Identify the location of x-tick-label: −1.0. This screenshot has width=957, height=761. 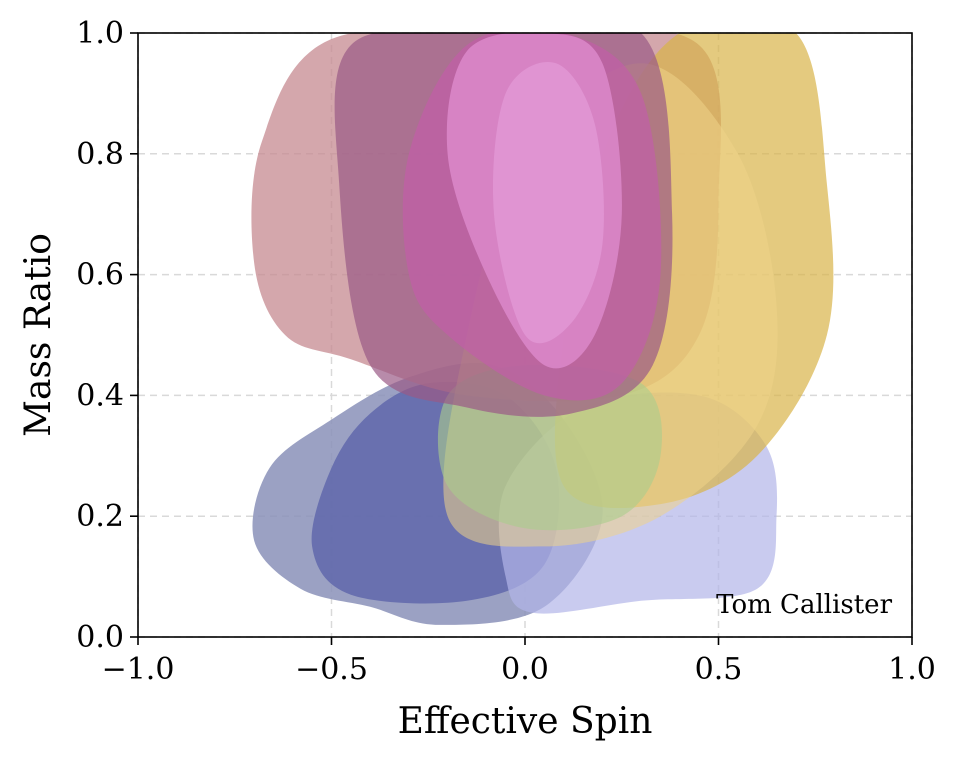
(138, 669).